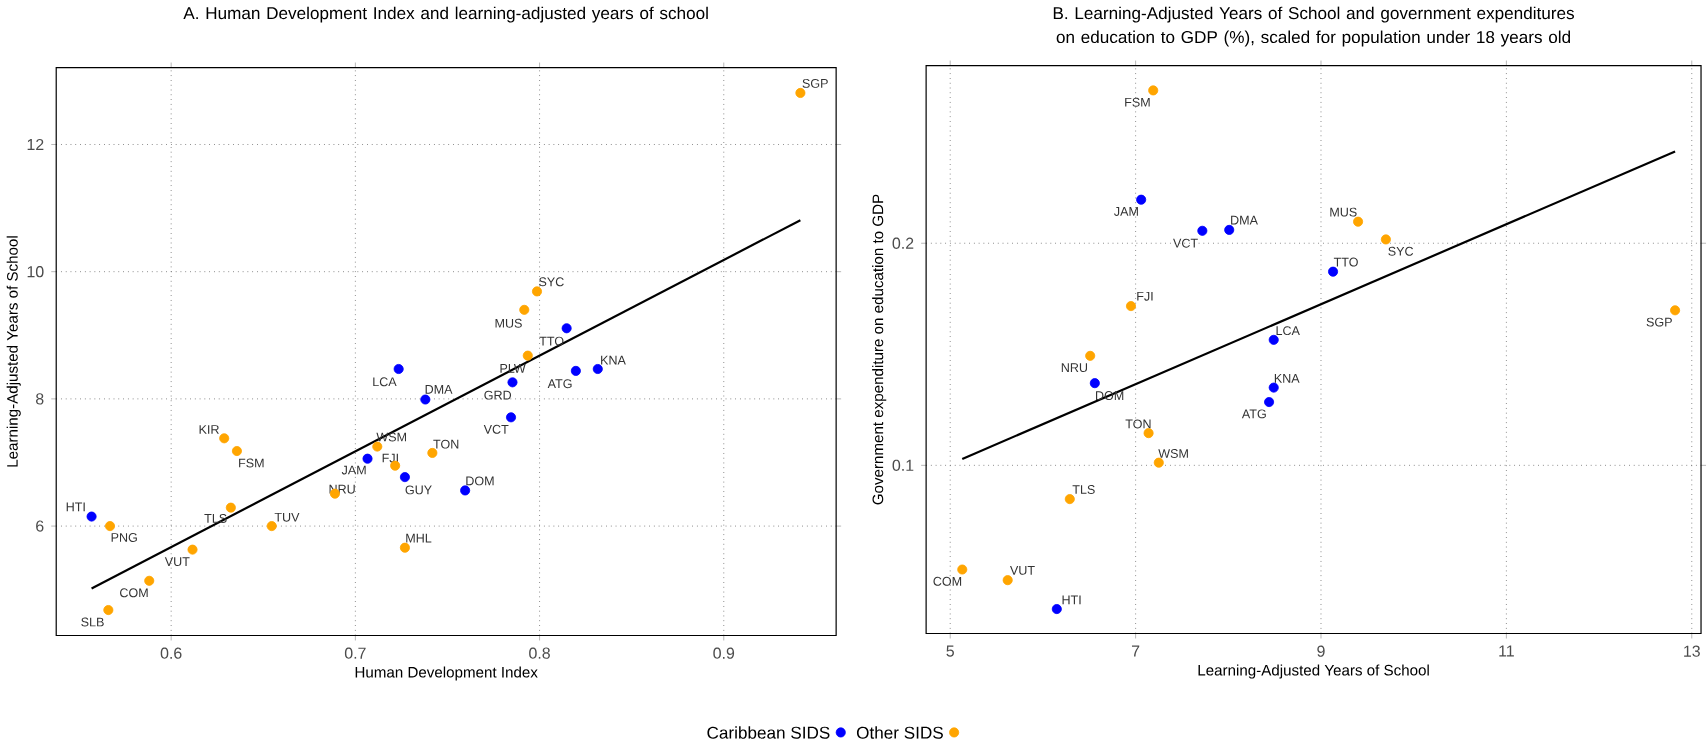  What do you see at coordinates (879, 349) in the screenshot?
I see `y-axis-title: Government expenditure on education to GDP` at bounding box center [879, 349].